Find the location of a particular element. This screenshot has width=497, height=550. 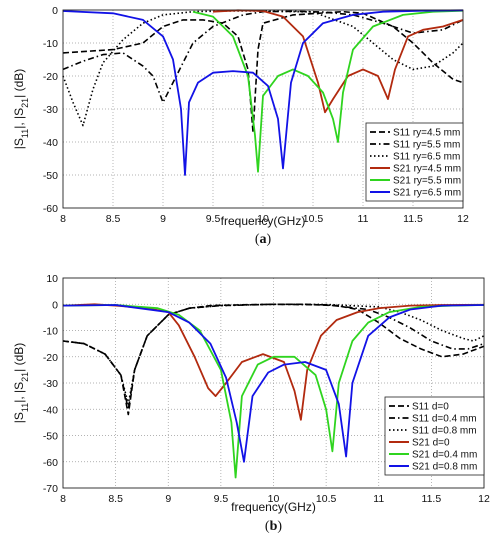

y-tick-label: -70 is located at coordinates (50, 489).